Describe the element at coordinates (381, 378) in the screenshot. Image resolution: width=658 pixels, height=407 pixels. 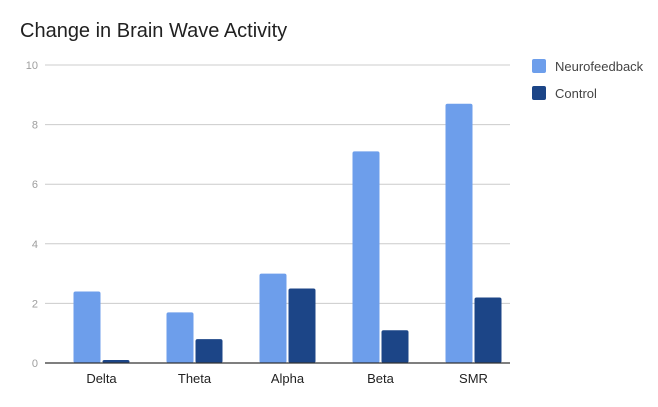
I see `x-tick-label: Beta` at that location.